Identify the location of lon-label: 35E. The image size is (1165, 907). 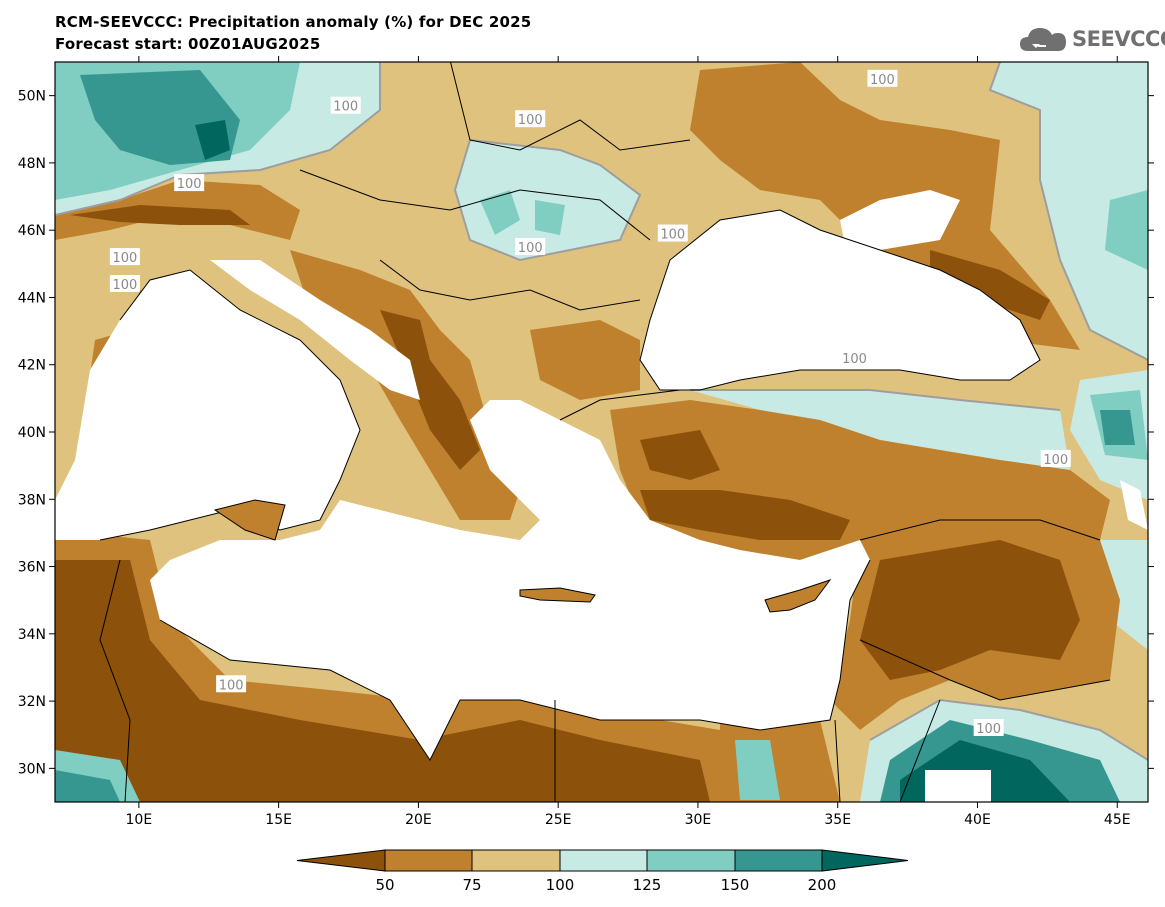
(837, 820).